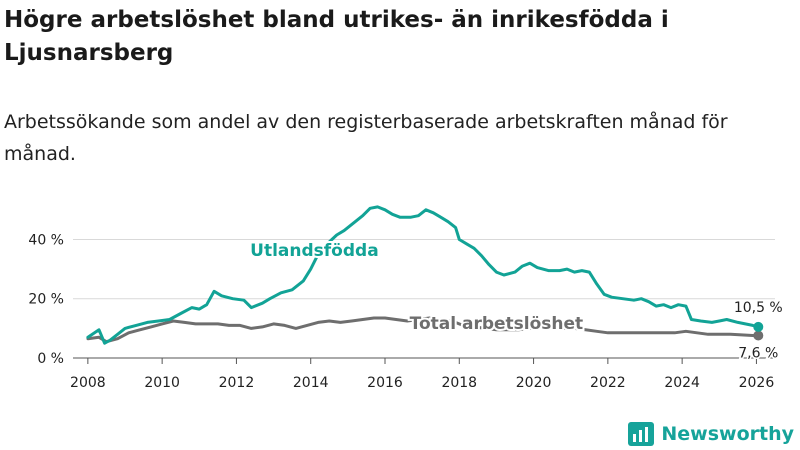 This screenshot has width=800, height=450. What do you see at coordinates (727, 434) in the screenshot?
I see `brand-name: Newsworthy` at bounding box center [727, 434].